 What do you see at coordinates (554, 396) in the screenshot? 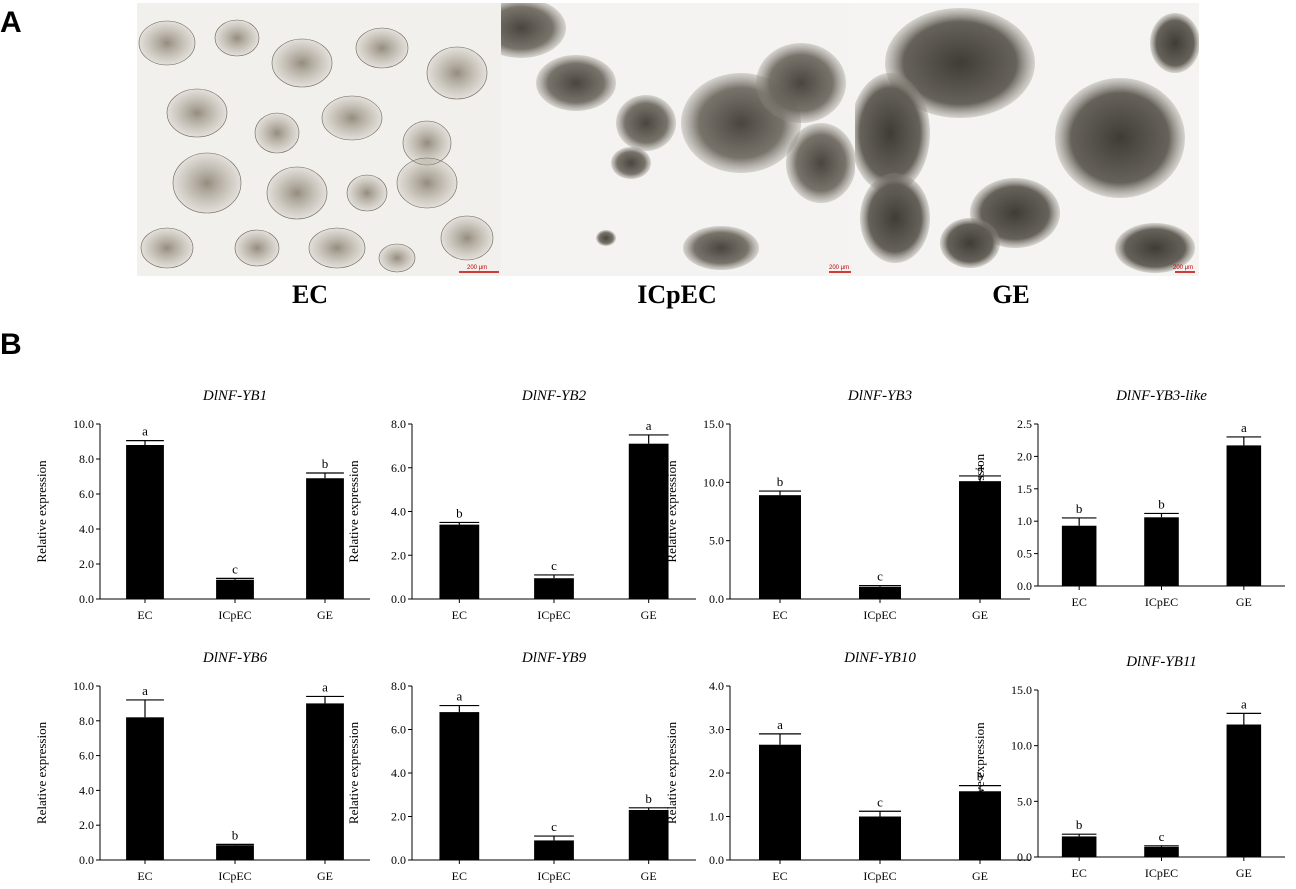
I see `chart-title: DlNF-YB2` at bounding box center [554, 396].